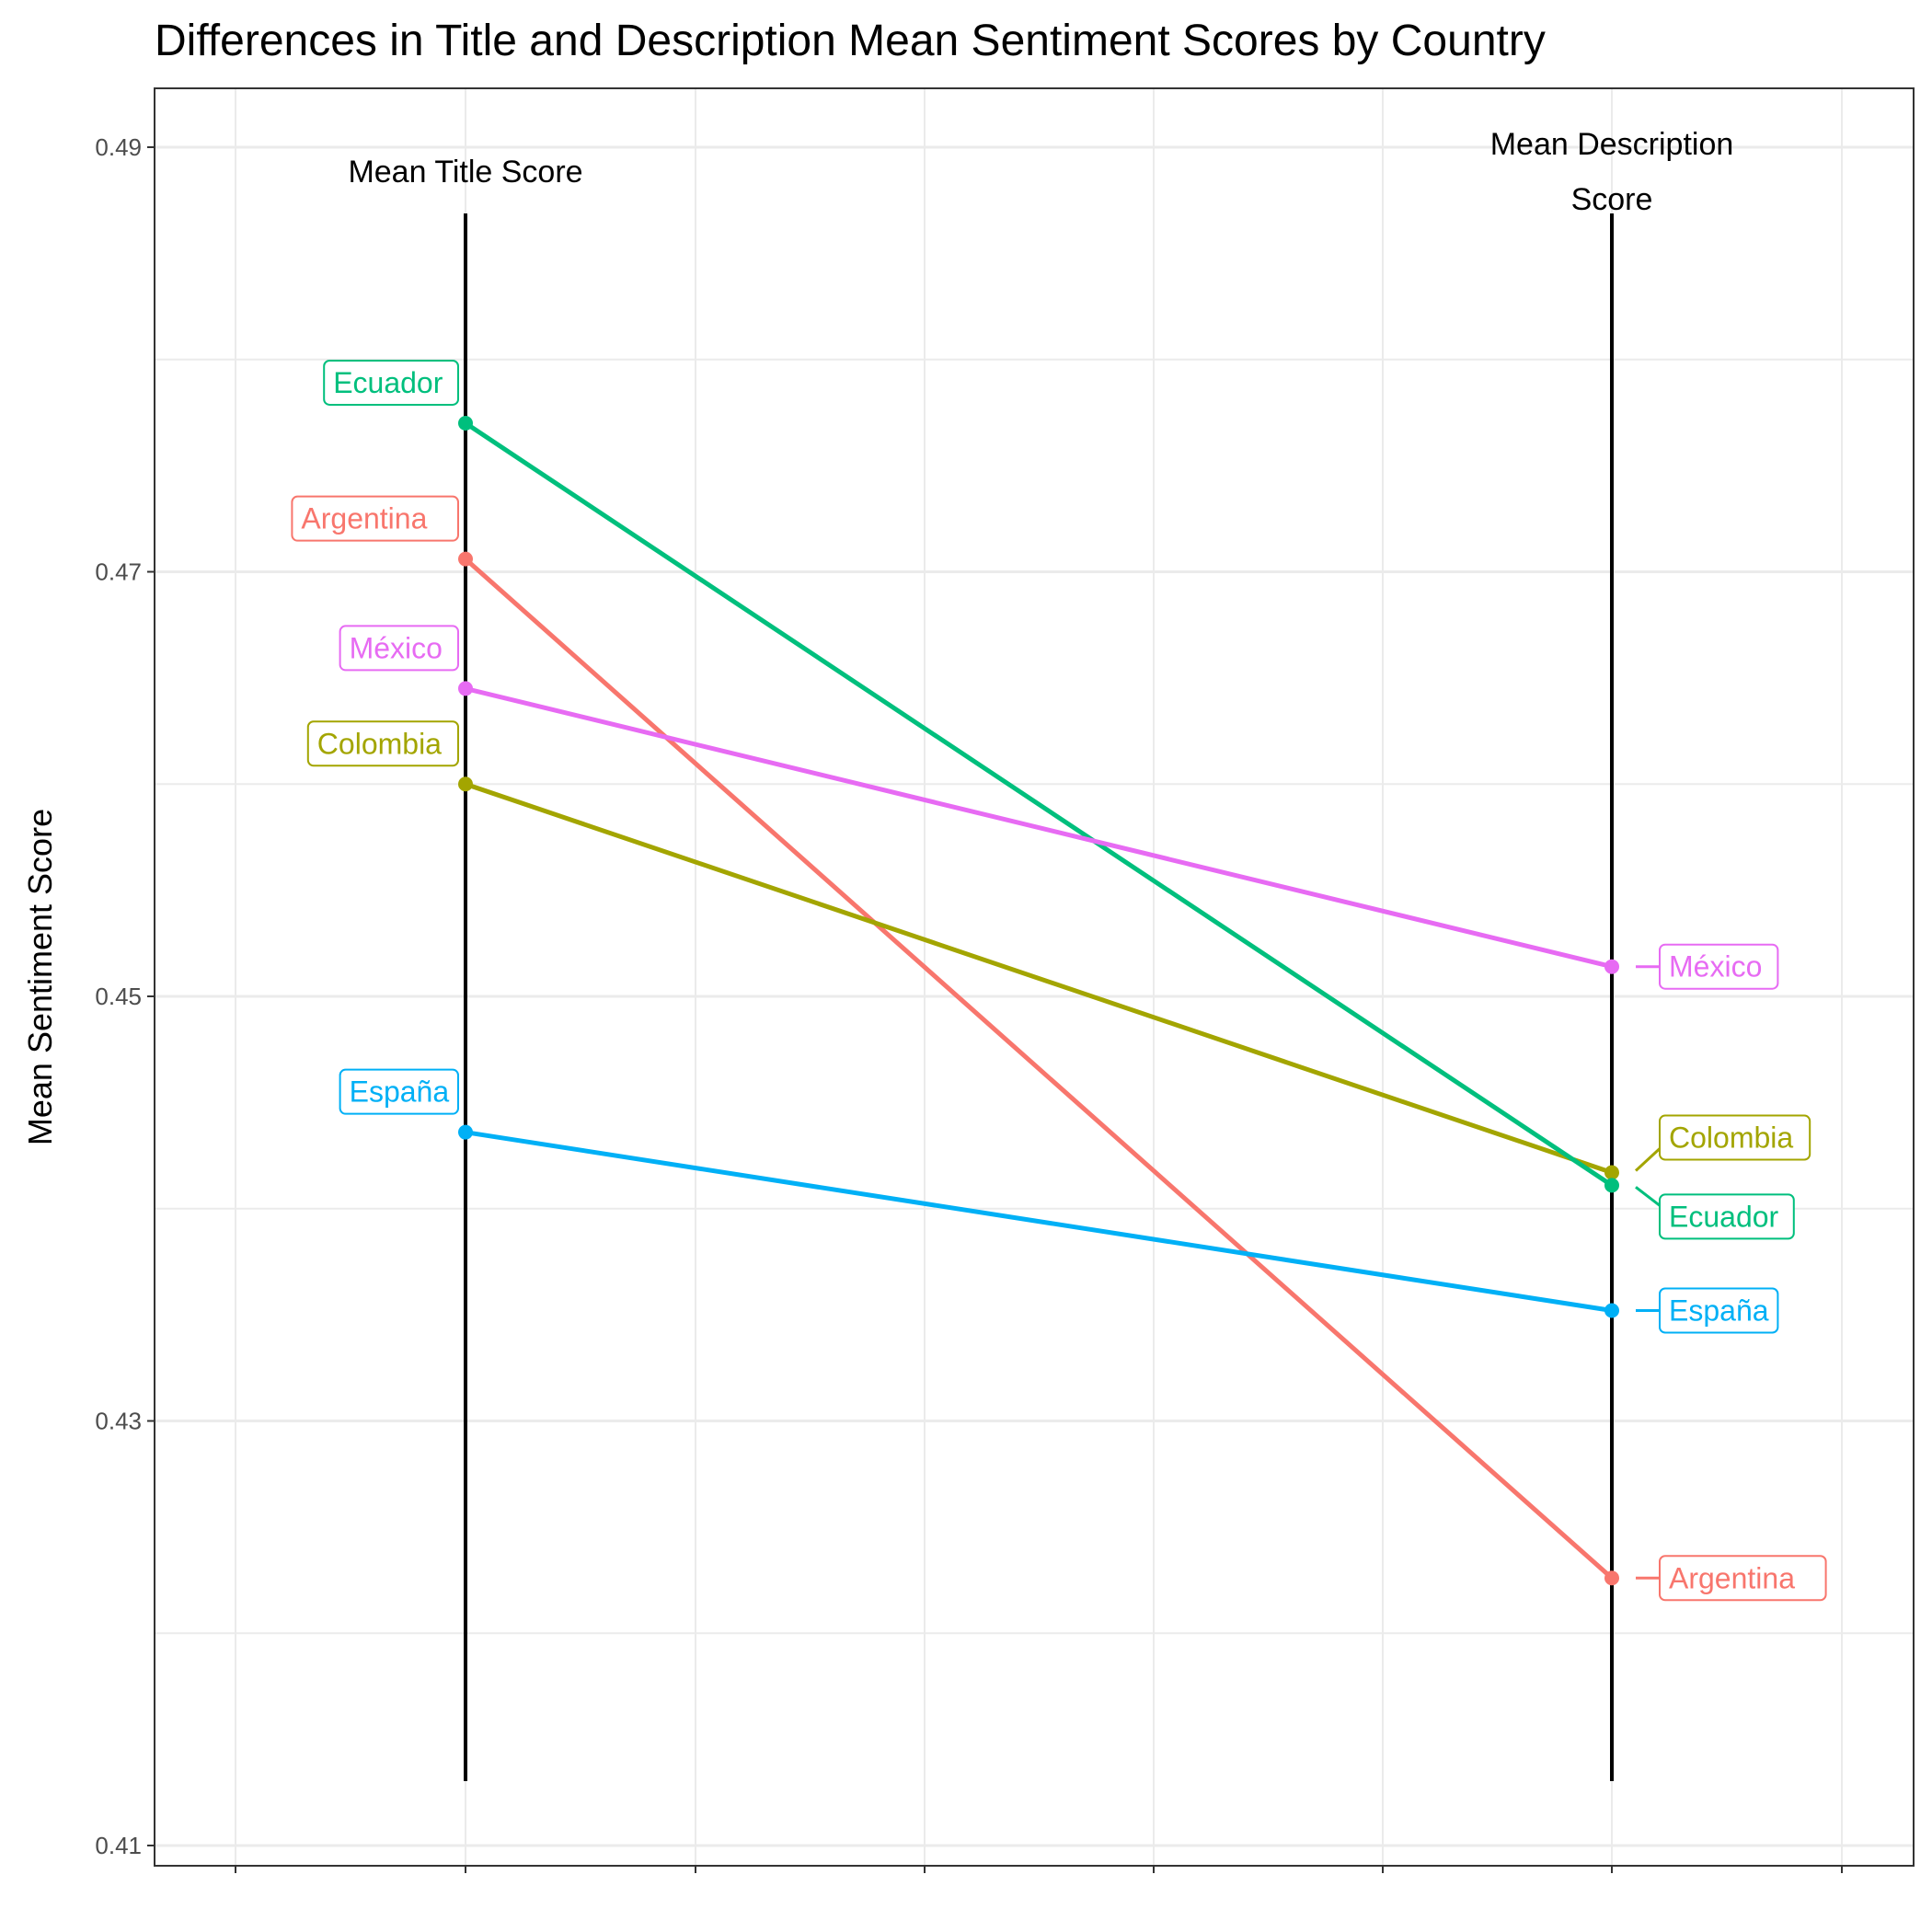 The height and width of the screenshot is (1932, 1932). I want to click on label-box-left-españa, so click(399, 1091).